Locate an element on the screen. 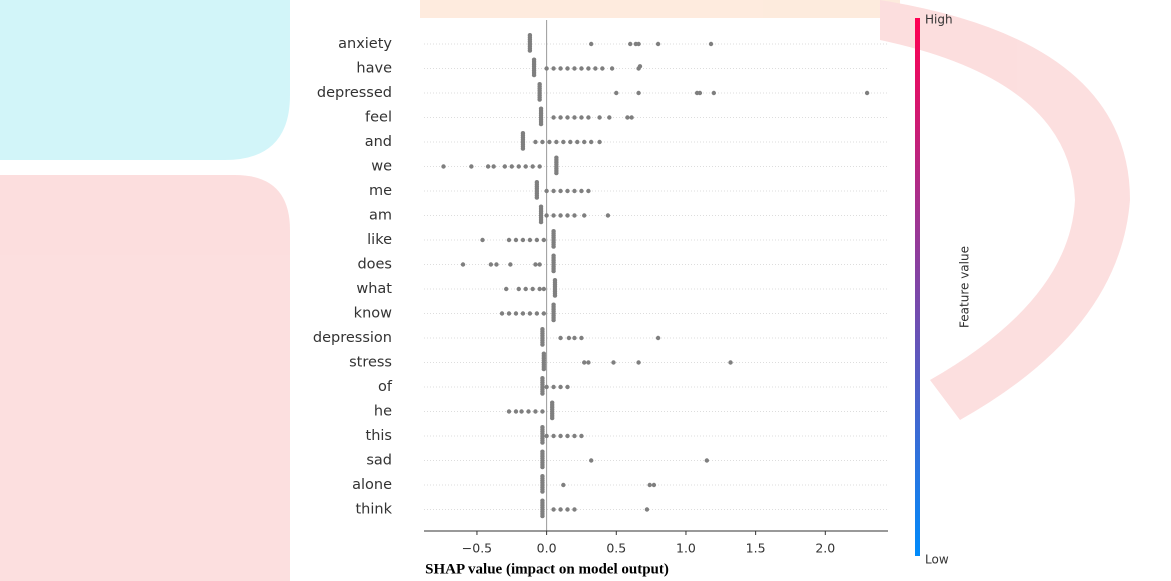 The height and width of the screenshot is (581, 1171). x-tick-label: 1.0 is located at coordinates (686, 548).